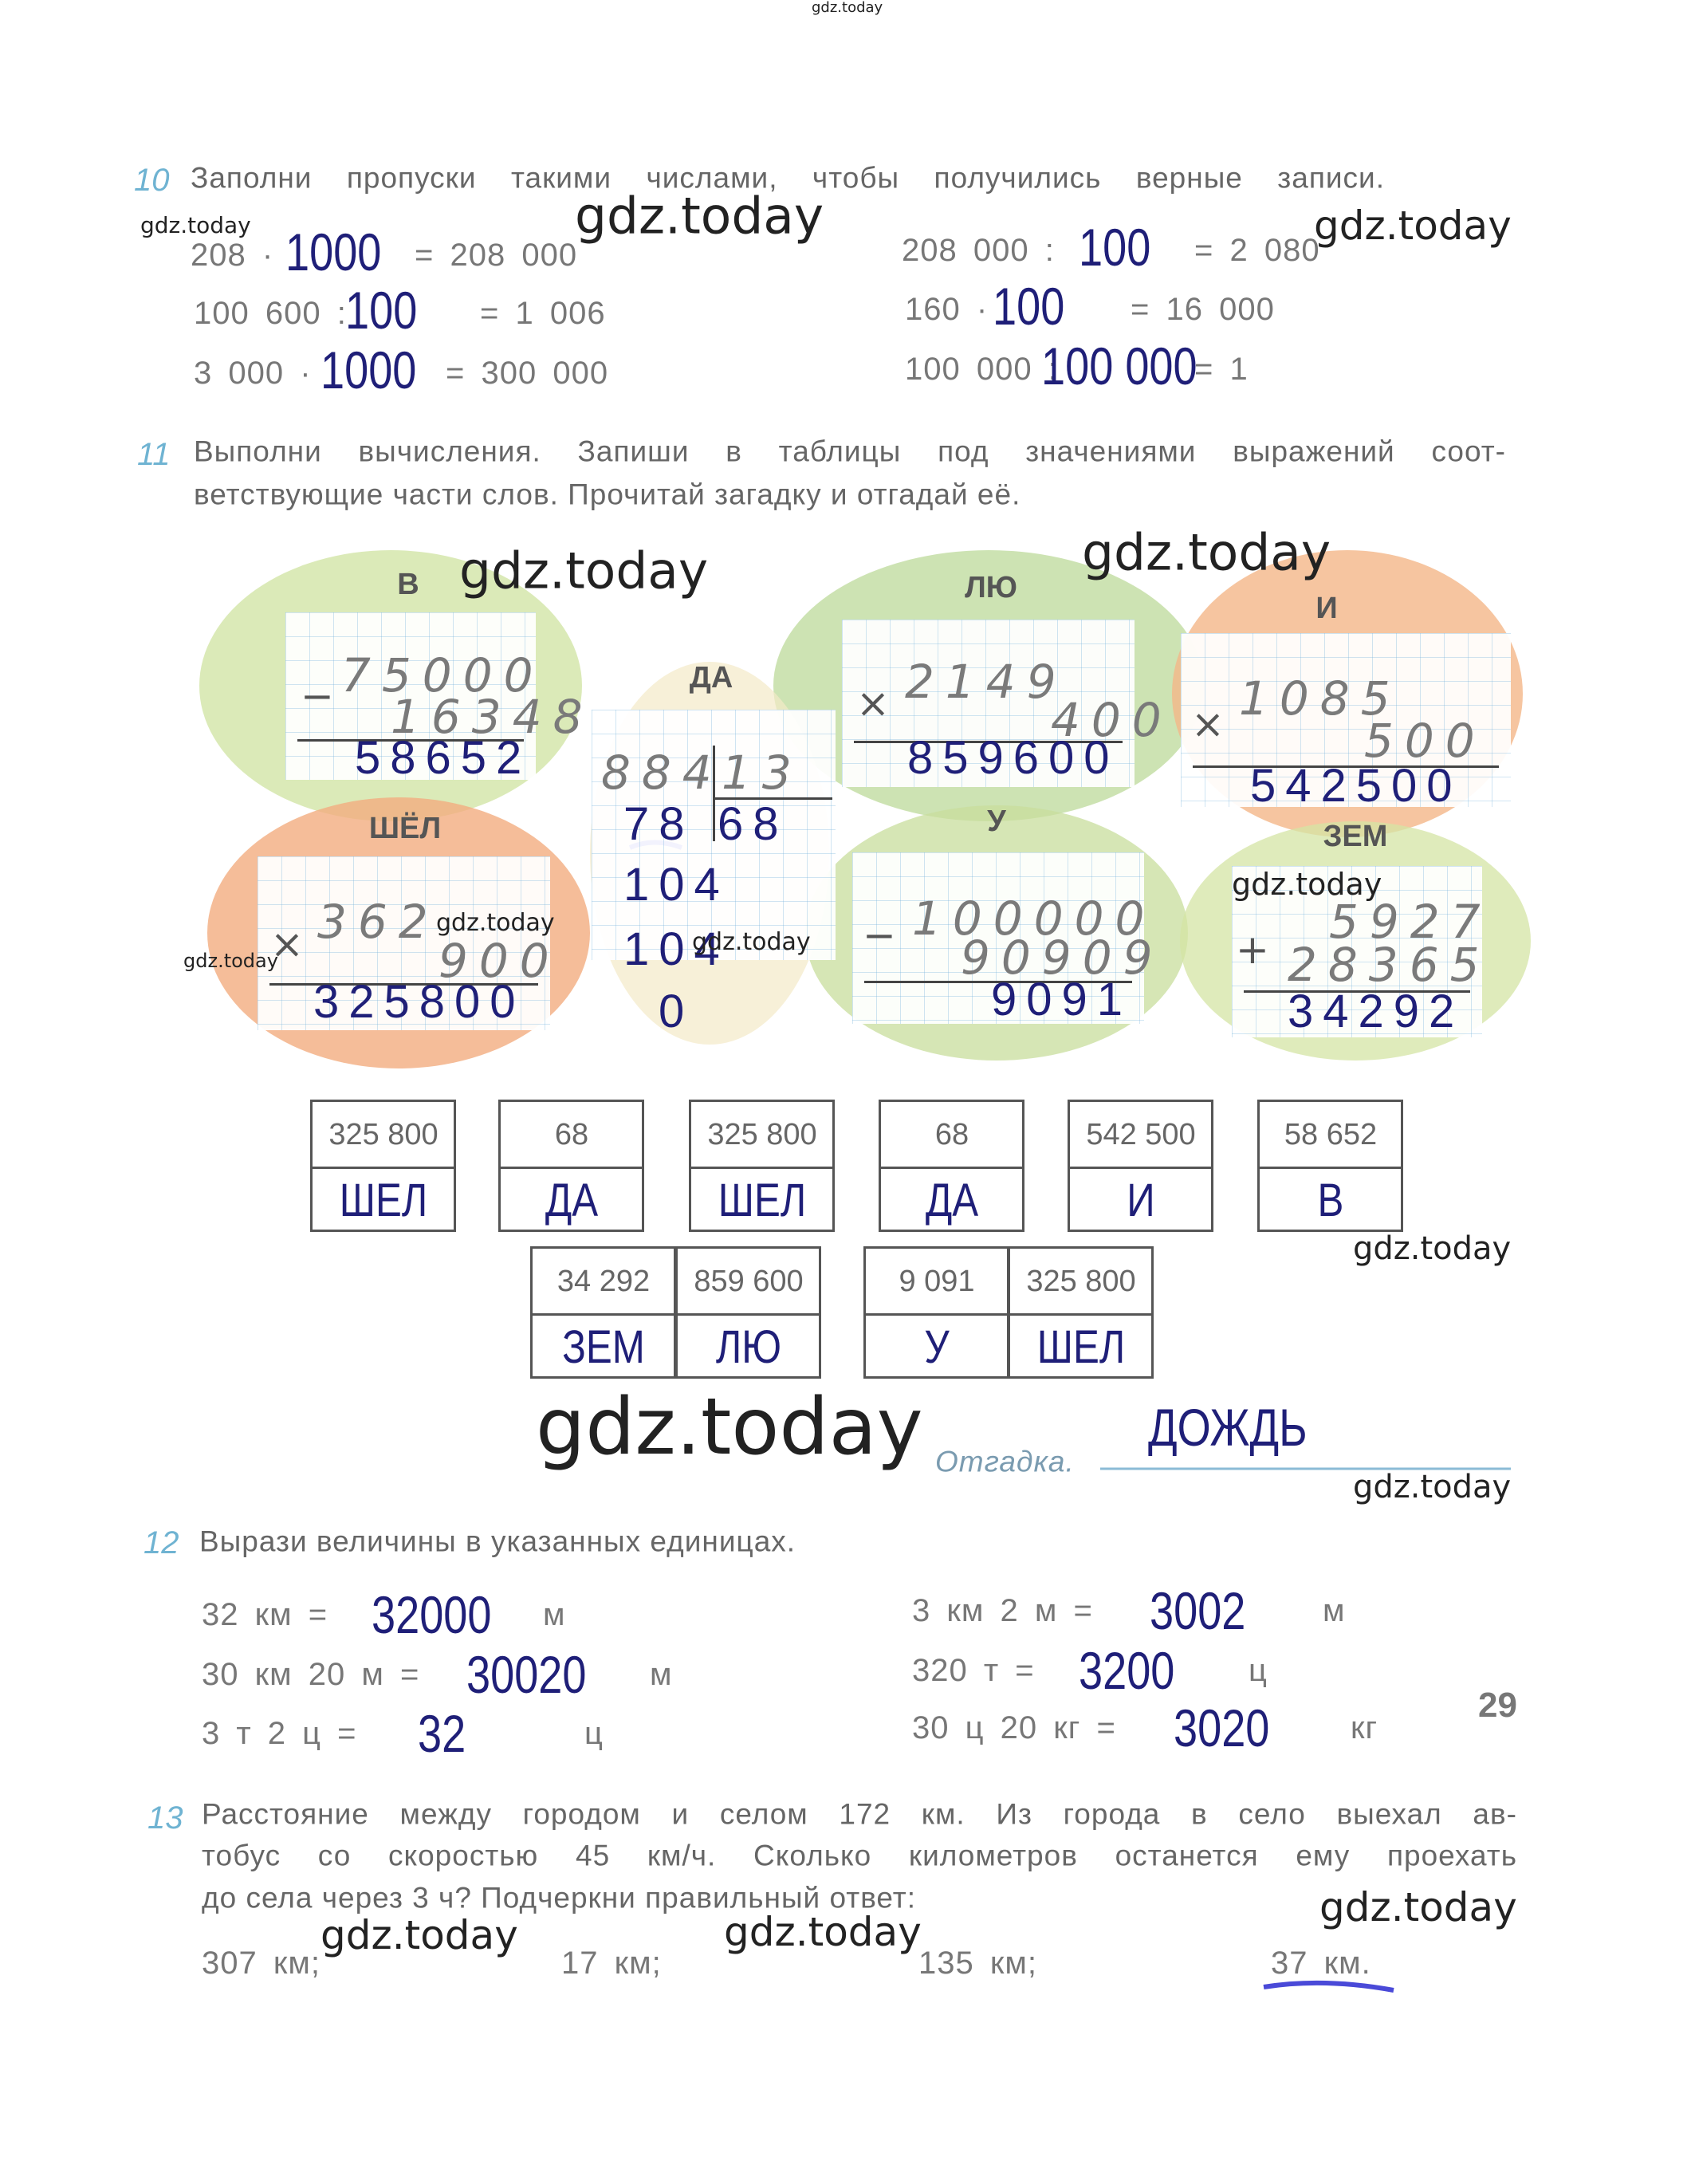 This screenshot has height=2184, width=1691. What do you see at coordinates (937, 1347) in the screenshot?
I see `cell-syllable: У` at bounding box center [937, 1347].